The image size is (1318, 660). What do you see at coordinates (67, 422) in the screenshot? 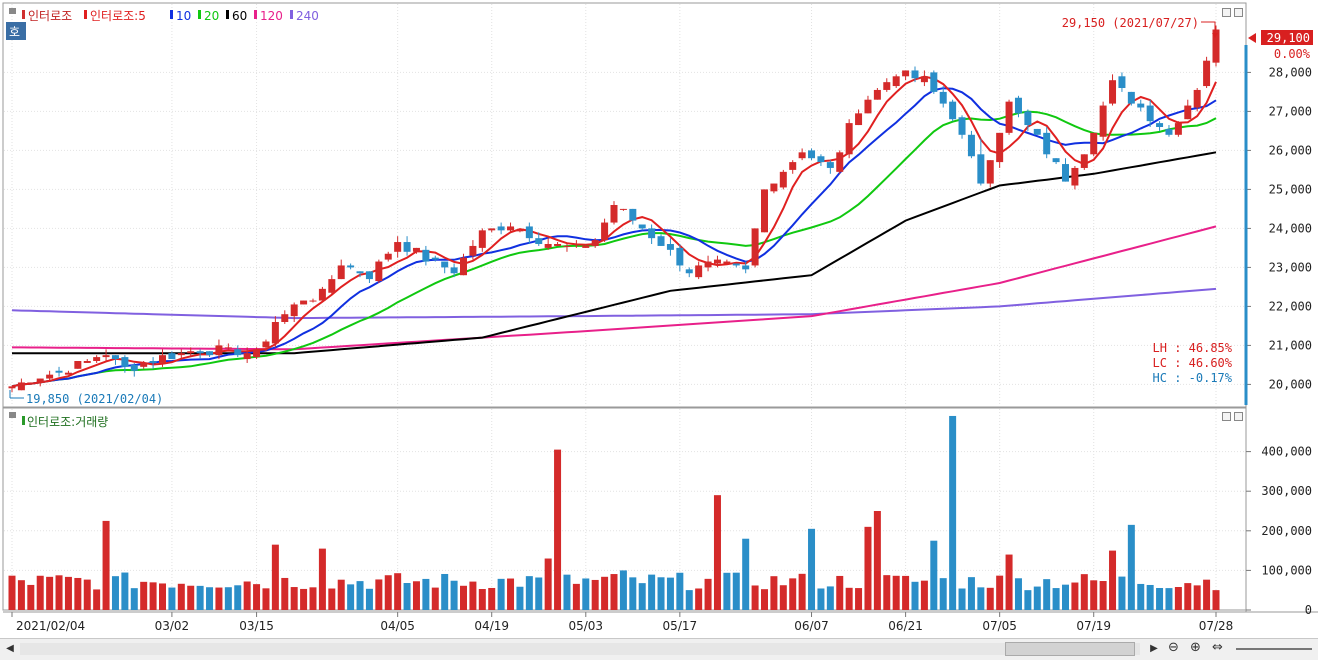
I see `volume-legend-label: 인터로조:거래량` at bounding box center [67, 422].